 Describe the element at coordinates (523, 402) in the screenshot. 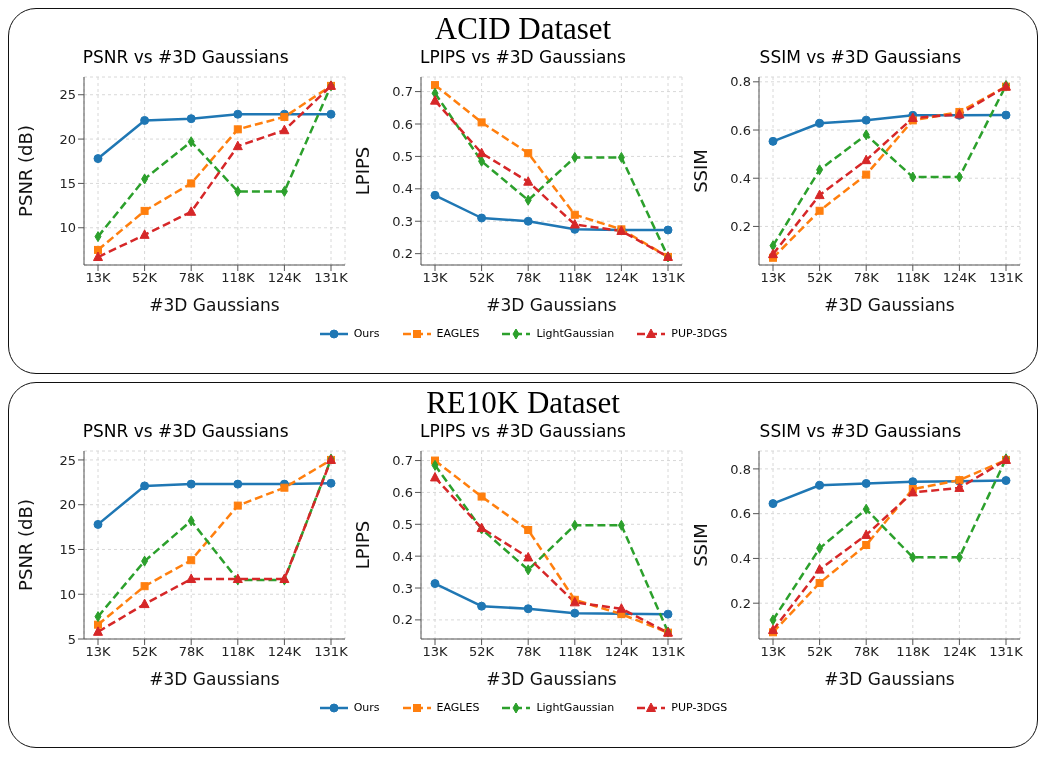

I see `text: RE10K Dataset` at that location.